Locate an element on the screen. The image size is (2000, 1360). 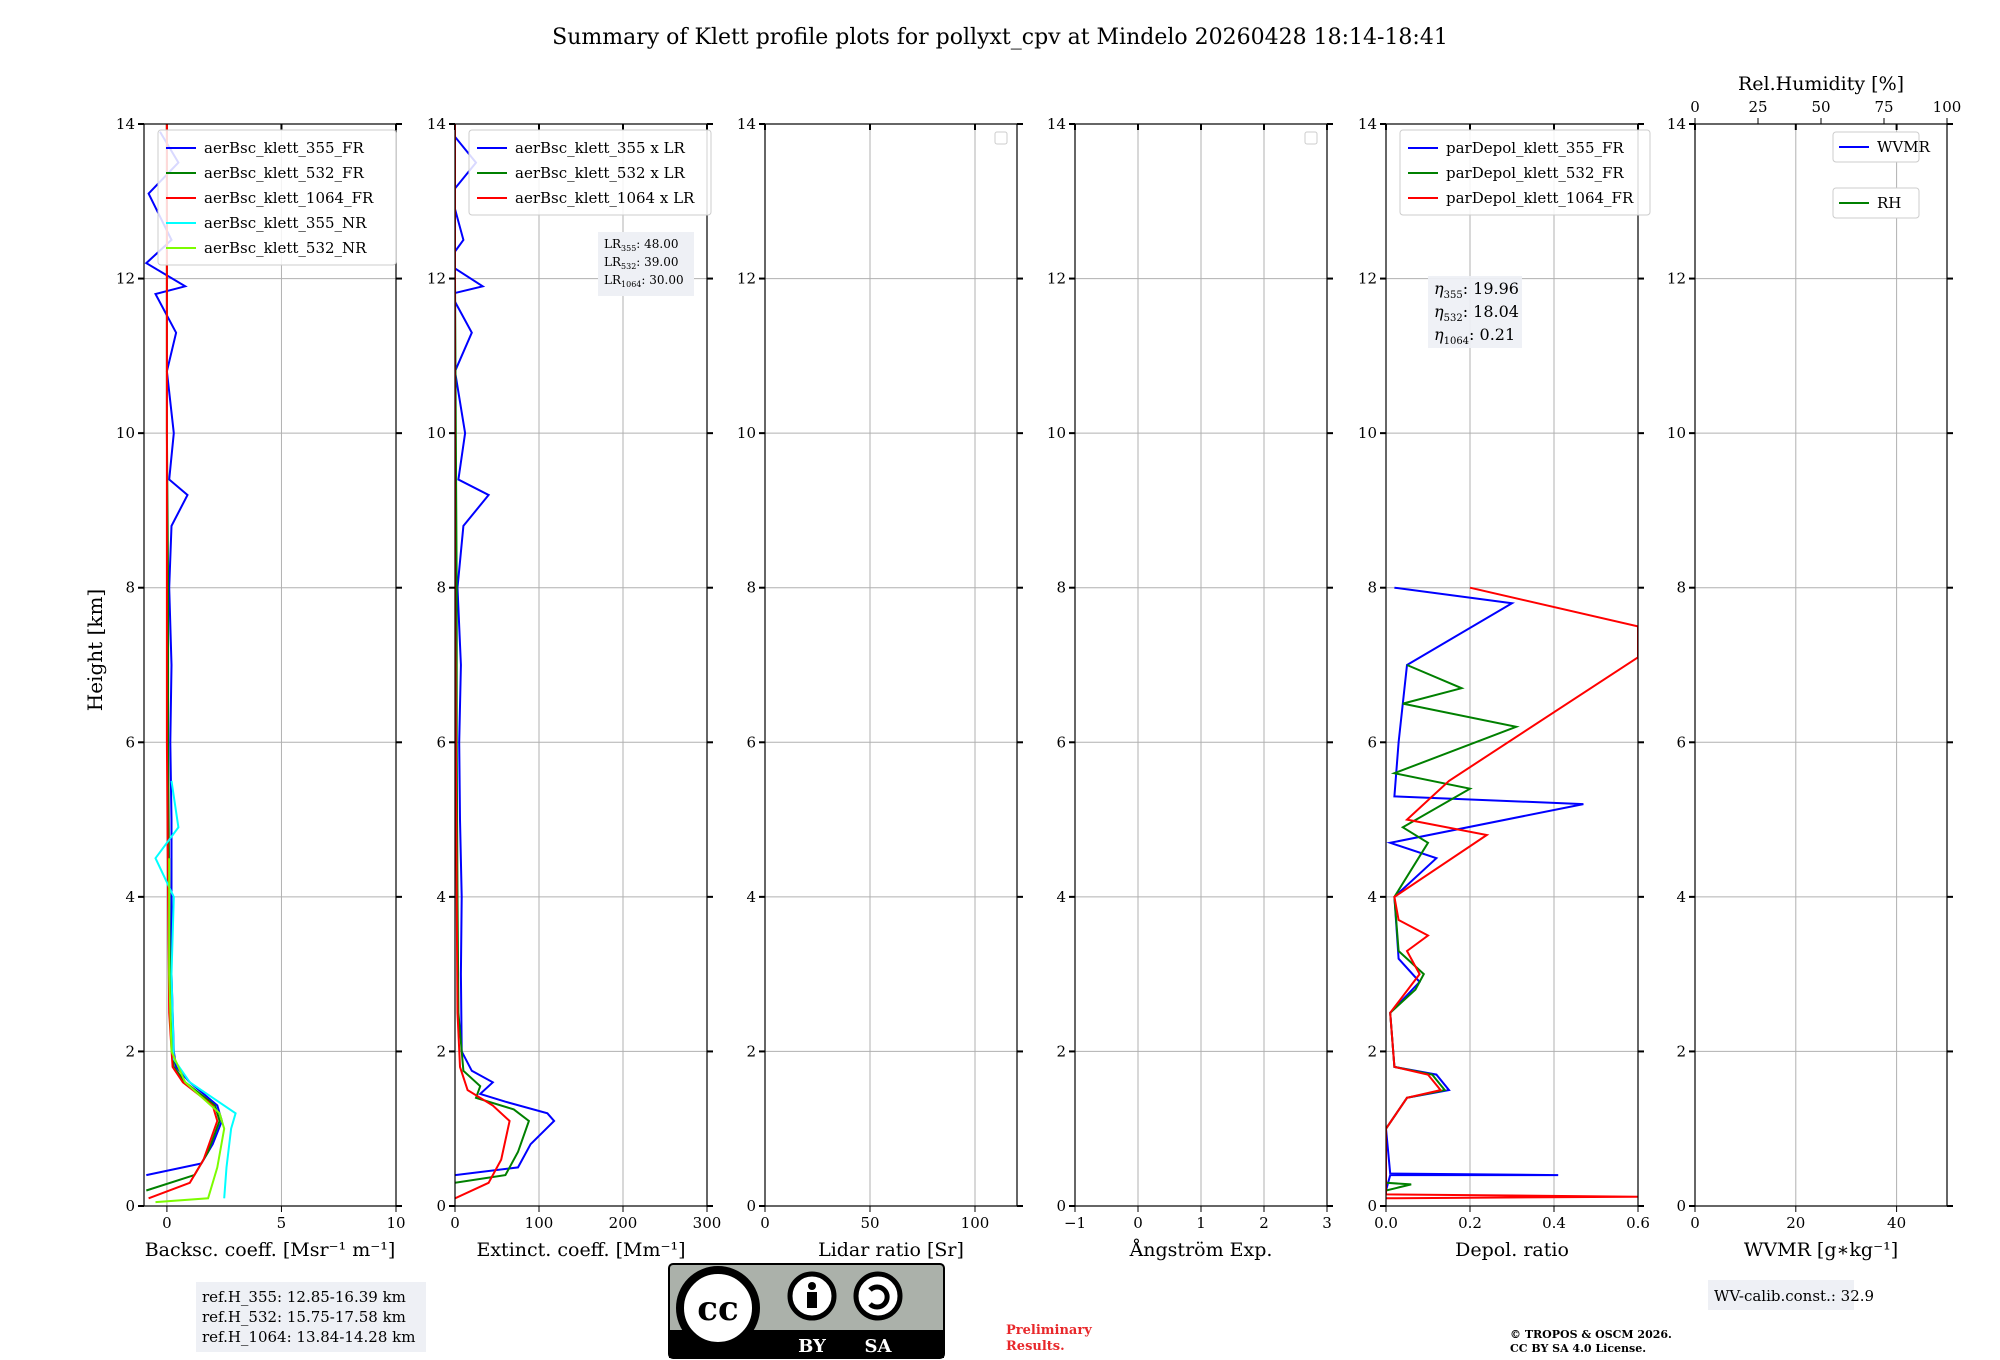
top-x-axis-label: Rel.Humidity [%] is located at coordinates (1821, 84).